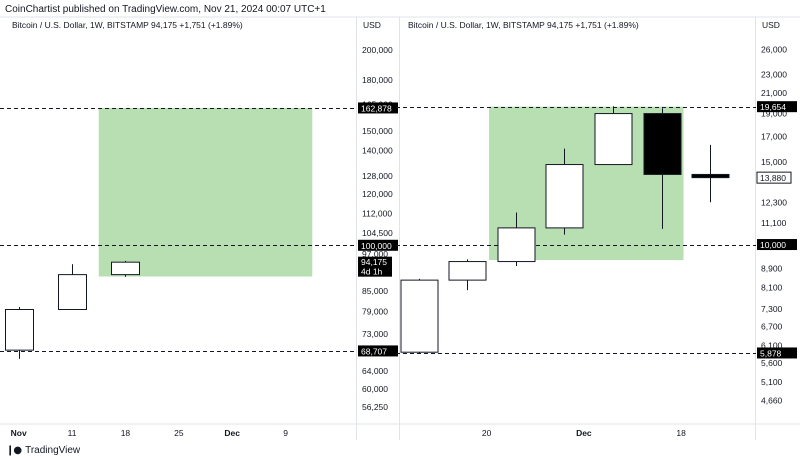 This screenshot has height=460, width=800. I want to click on x-tick-label: 20, so click(487, 433).